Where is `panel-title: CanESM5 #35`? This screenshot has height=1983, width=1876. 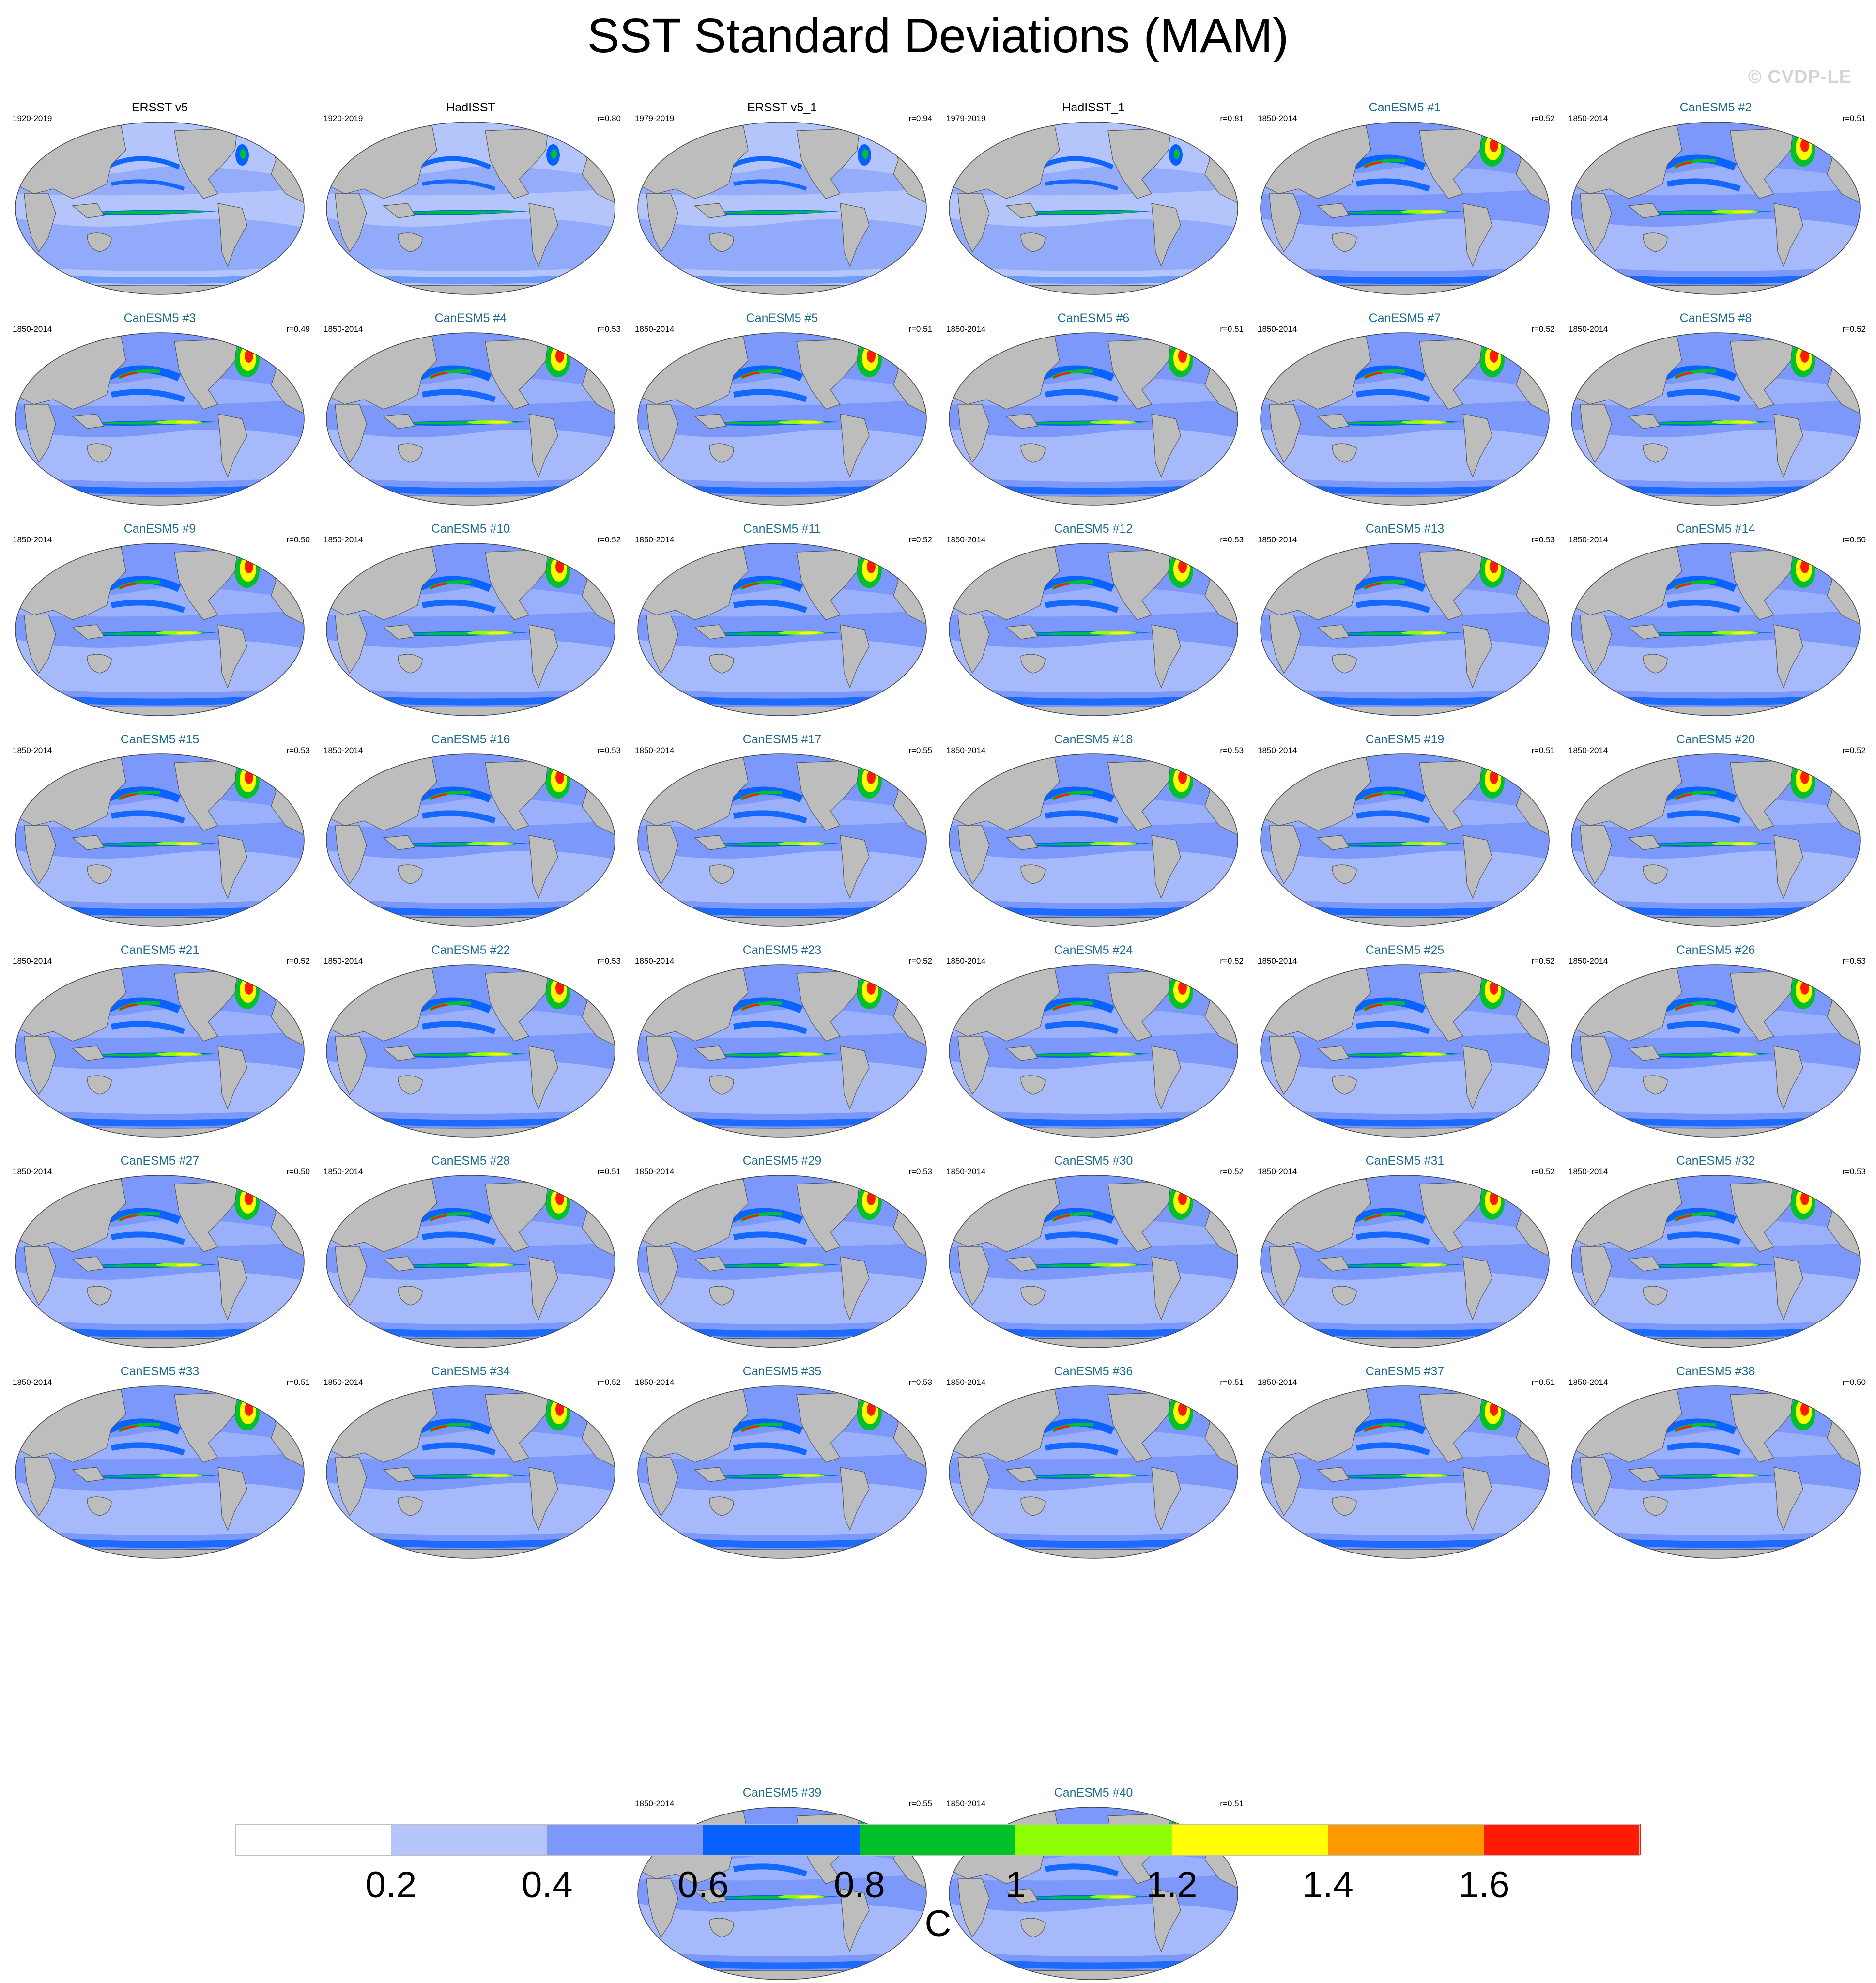 panel-title: CanESM5 #35 is located at coordinates (782, 1371).